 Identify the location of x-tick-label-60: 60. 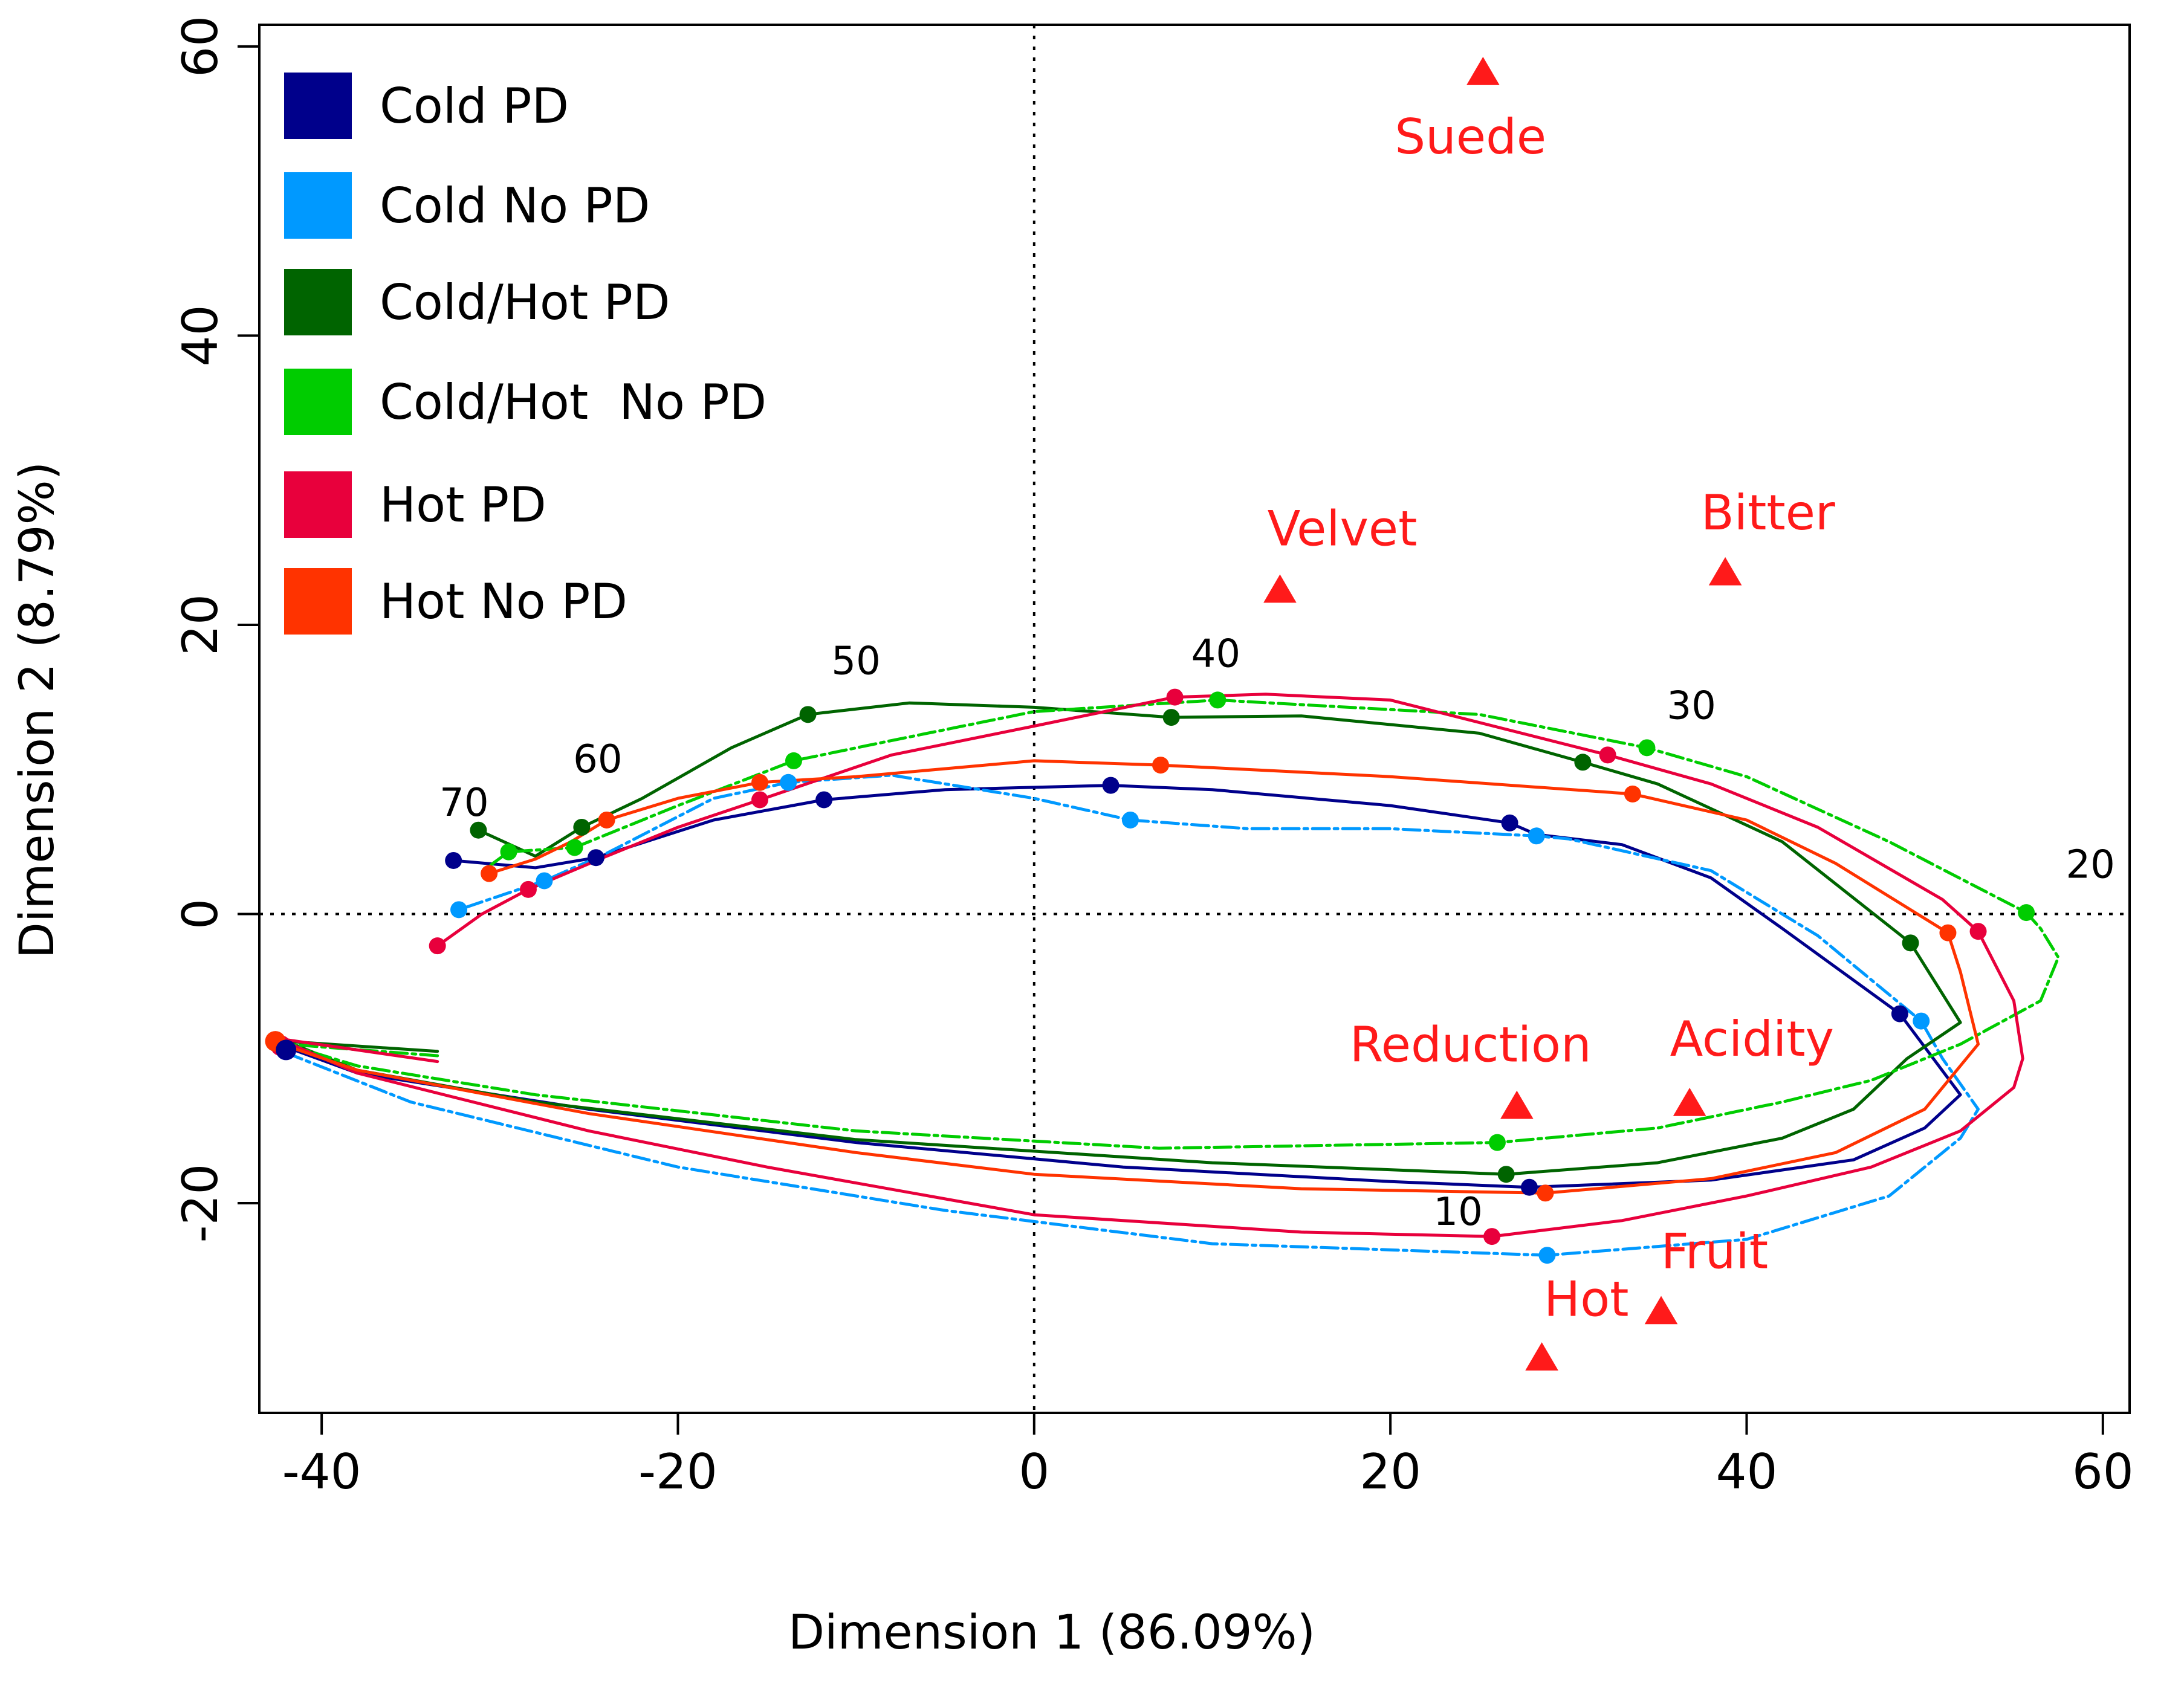
(2103, 1472).